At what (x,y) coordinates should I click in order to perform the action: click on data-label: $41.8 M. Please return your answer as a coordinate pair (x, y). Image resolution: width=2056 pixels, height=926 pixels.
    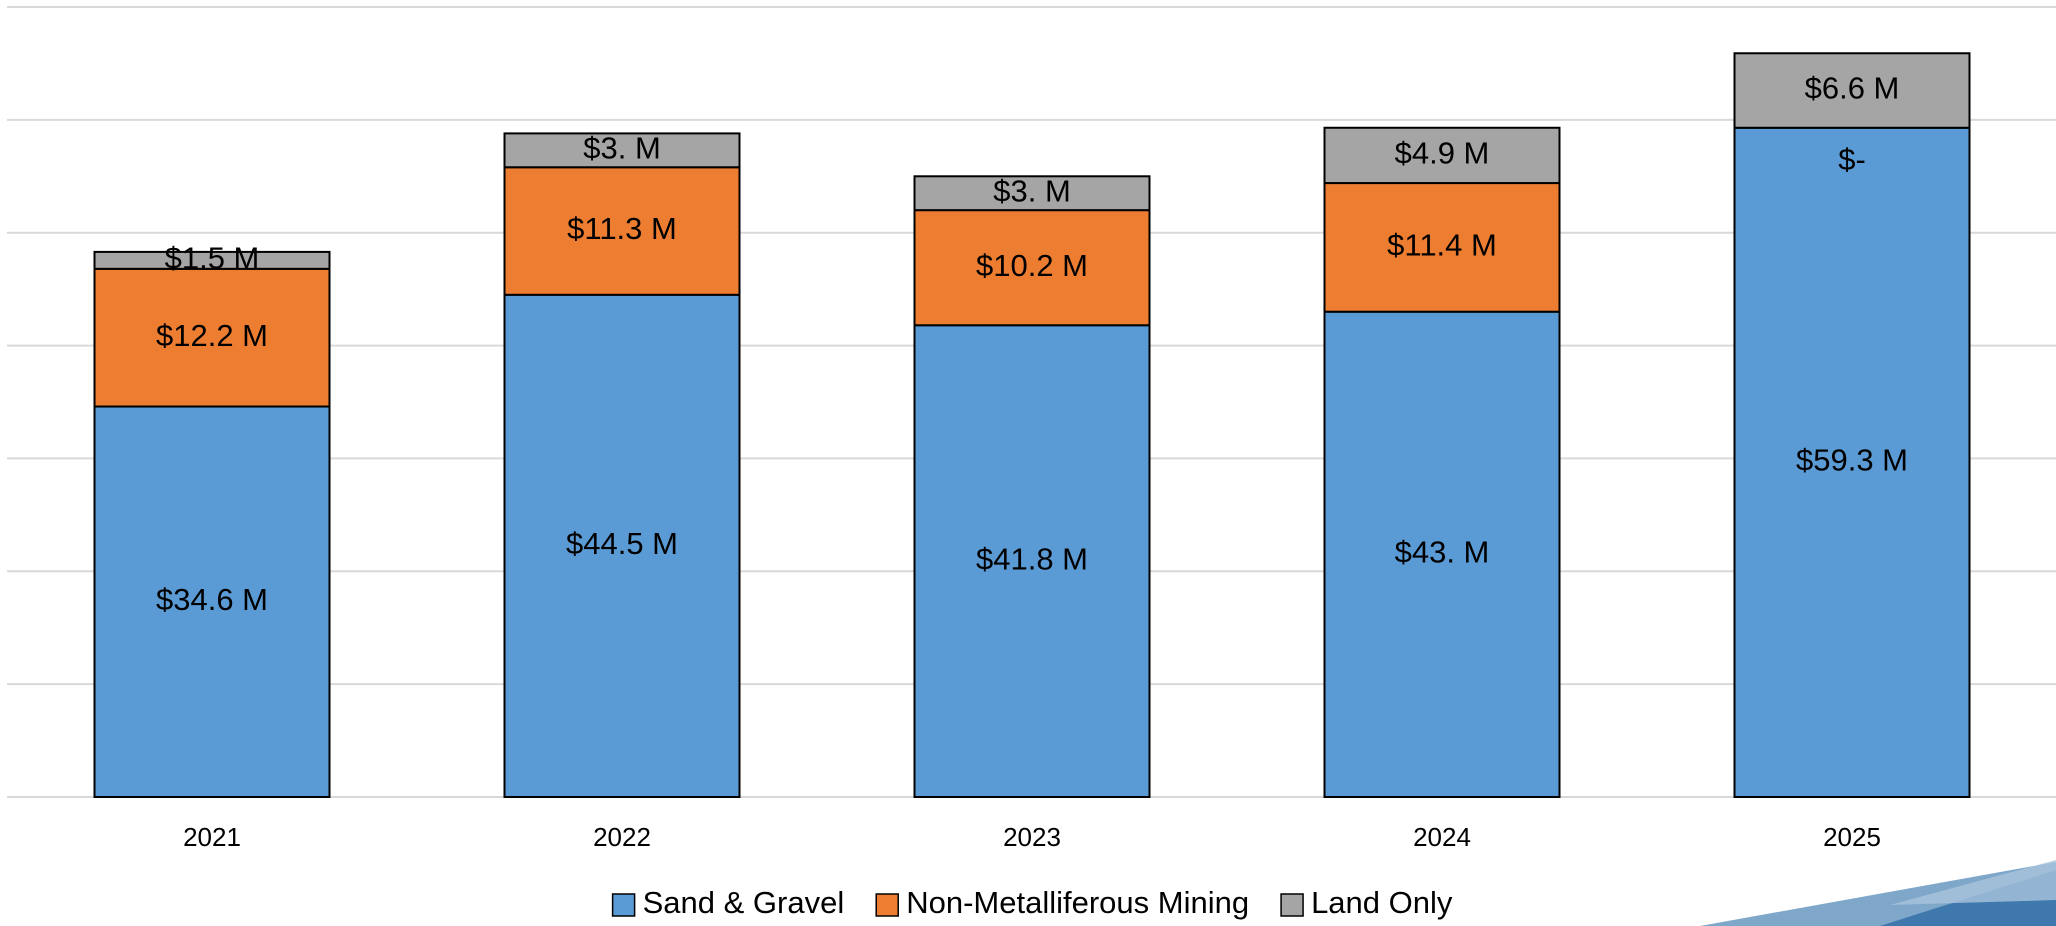
    Looking at the image, I should click on (1032, 558).